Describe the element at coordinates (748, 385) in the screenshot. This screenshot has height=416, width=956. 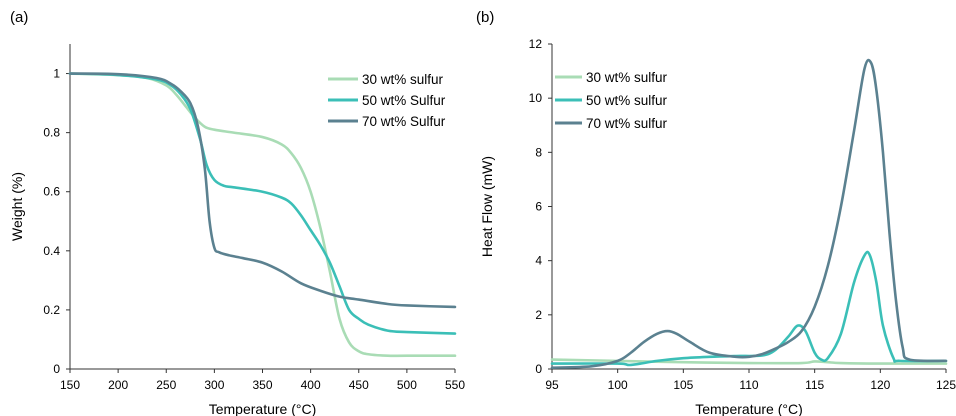
I see `x-tick-label: 110` at that location.